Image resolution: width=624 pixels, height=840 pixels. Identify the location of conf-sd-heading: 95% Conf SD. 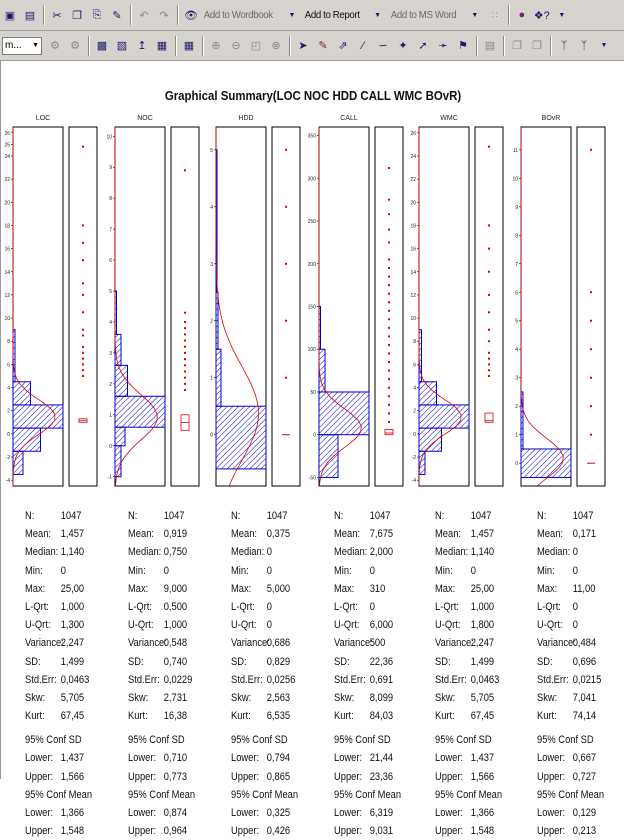
(376, 740).